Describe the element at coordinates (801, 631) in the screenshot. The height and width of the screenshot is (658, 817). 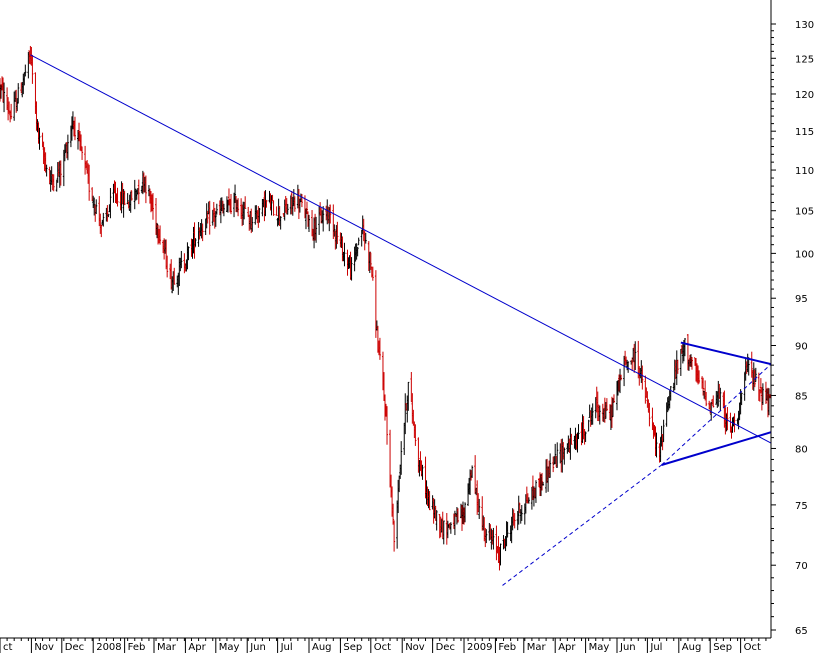
I see `y-tick-label: 65` at that location.